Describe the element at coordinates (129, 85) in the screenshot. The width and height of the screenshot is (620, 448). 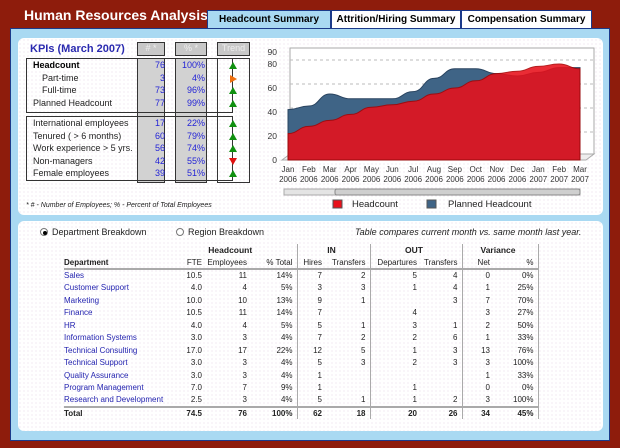
I see `kpi-group-headcount` at that location.